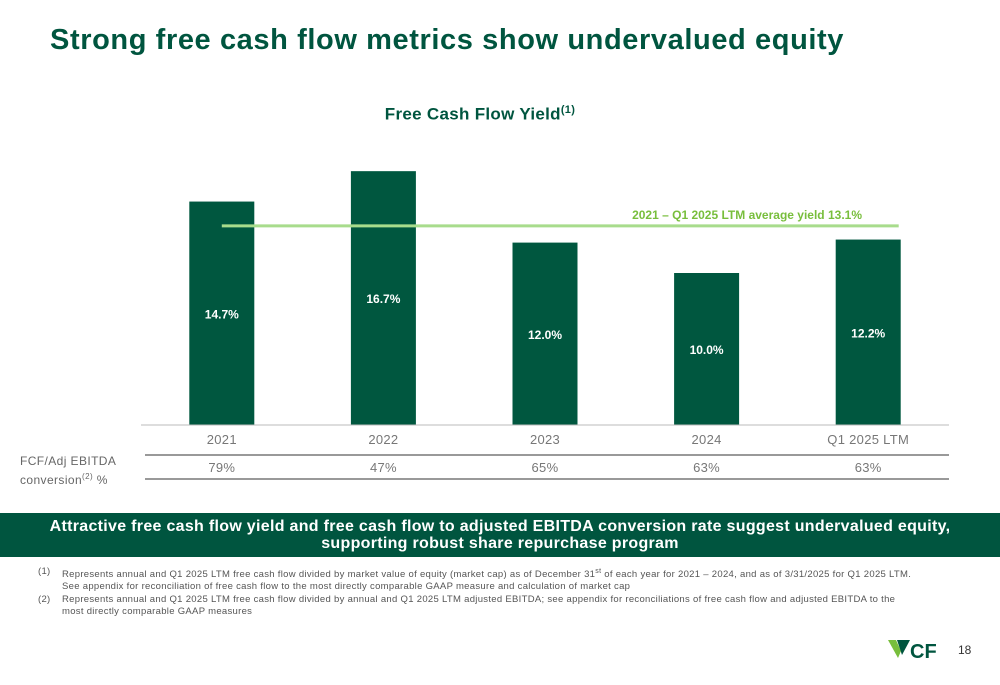  I want to click on chart-title: Free Cash Flow Yield(1), so click(480, 114).